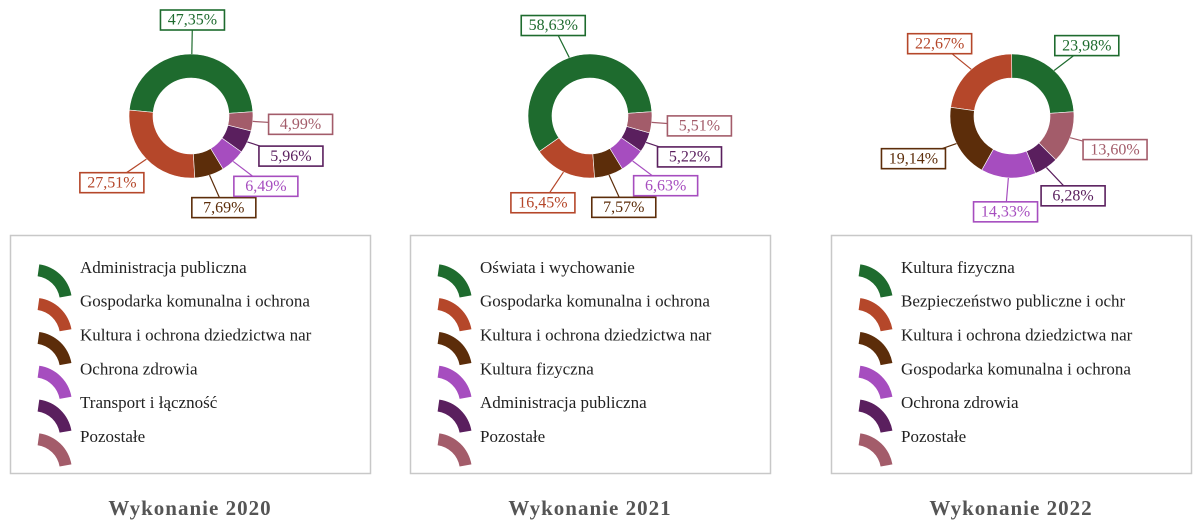  I want to click on data-label: 14,33%, so click(1005, 212).